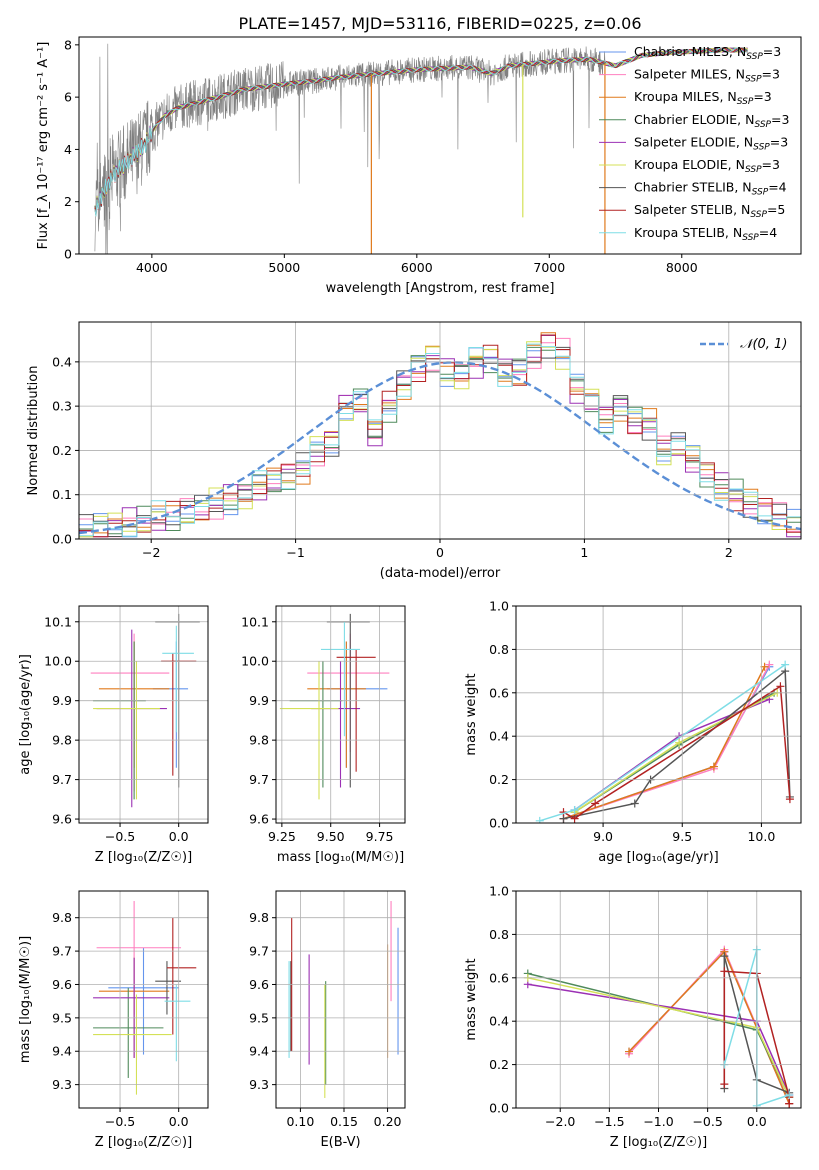 The image size is (819, 1170). I want to click on y-tick-label: 9.9, so click(62, 700).